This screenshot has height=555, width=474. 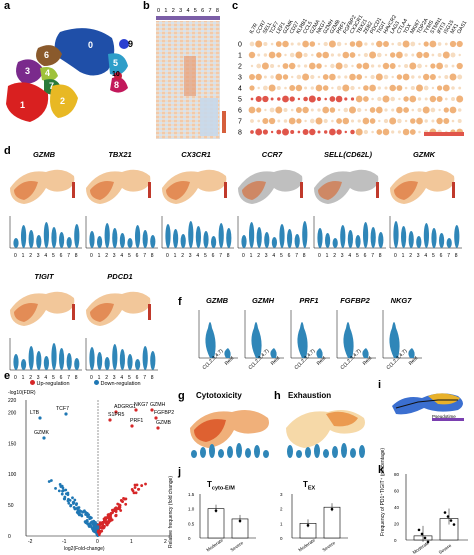 What do you see at coordinates (240, 133) in the screenshot?
I see `dot-cluster-label: 8` at bounding box center [240, 133].